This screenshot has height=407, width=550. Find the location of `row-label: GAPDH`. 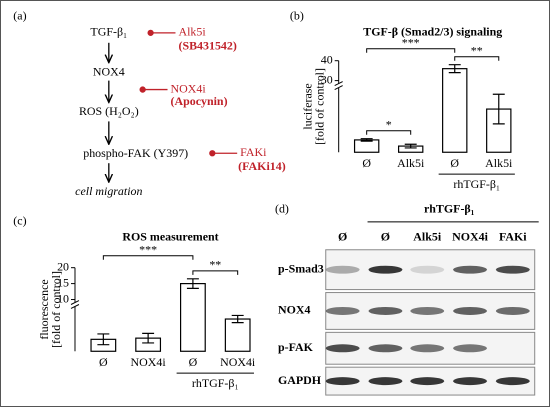

row-label: GAPDH is located at coordinates (300, 380).